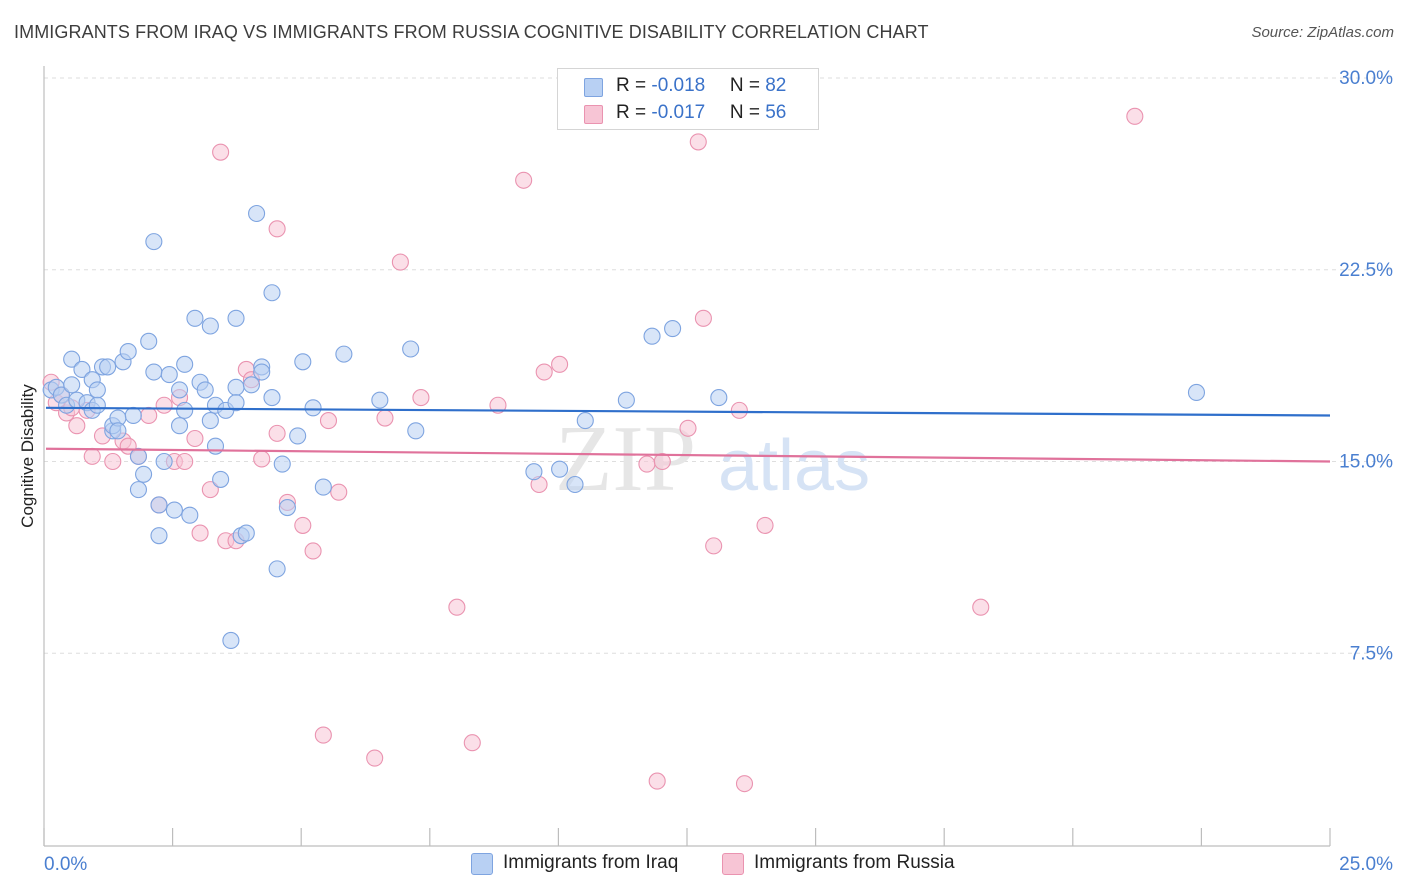  What do you see at coordinates (591, 862) in the screenshot?
I see `legend-label-iraq: Immigrants from Iraq` at bounding box center [591, 862].